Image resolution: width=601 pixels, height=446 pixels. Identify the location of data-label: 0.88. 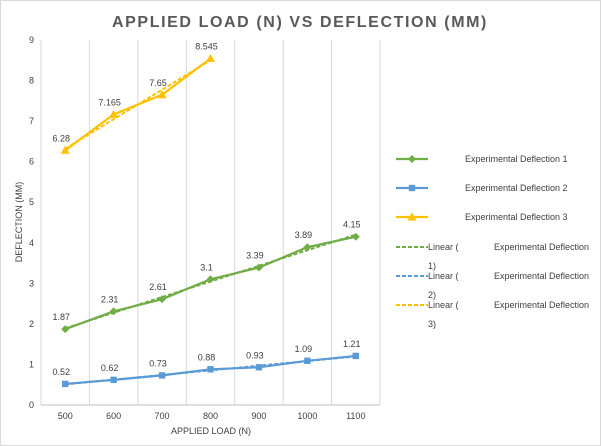
(207, 357).